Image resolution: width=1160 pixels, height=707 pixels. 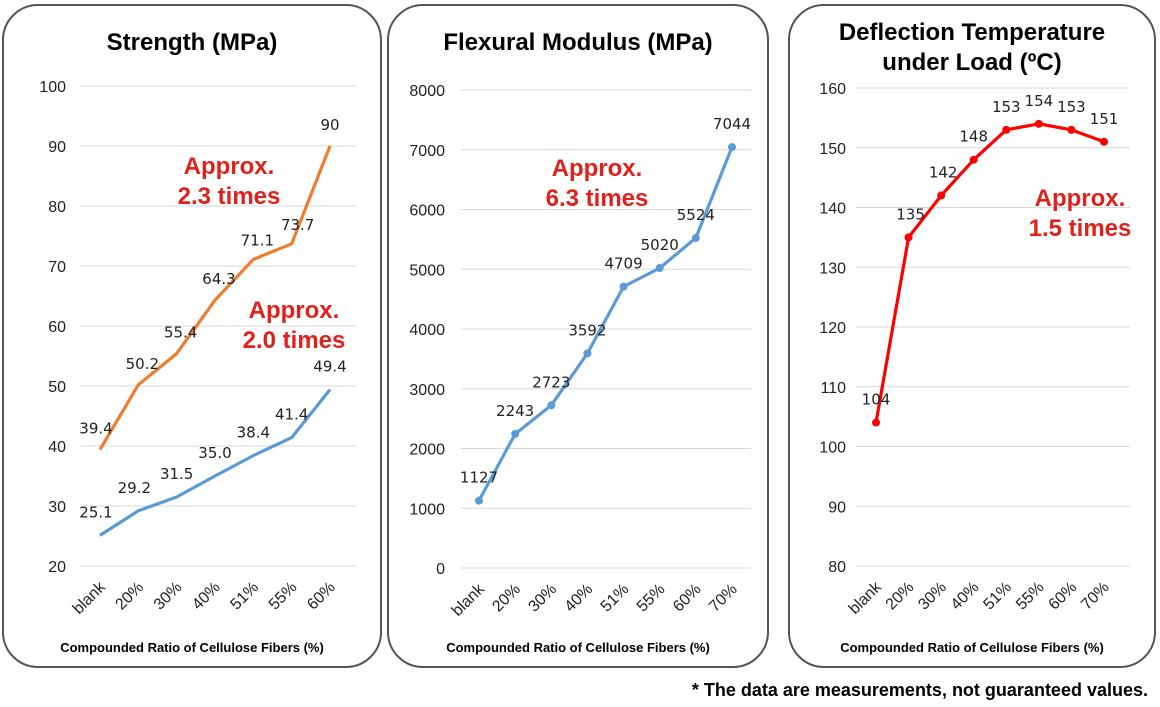 I want to click on y-tick-label: 6000, so click(x=427, y=211).